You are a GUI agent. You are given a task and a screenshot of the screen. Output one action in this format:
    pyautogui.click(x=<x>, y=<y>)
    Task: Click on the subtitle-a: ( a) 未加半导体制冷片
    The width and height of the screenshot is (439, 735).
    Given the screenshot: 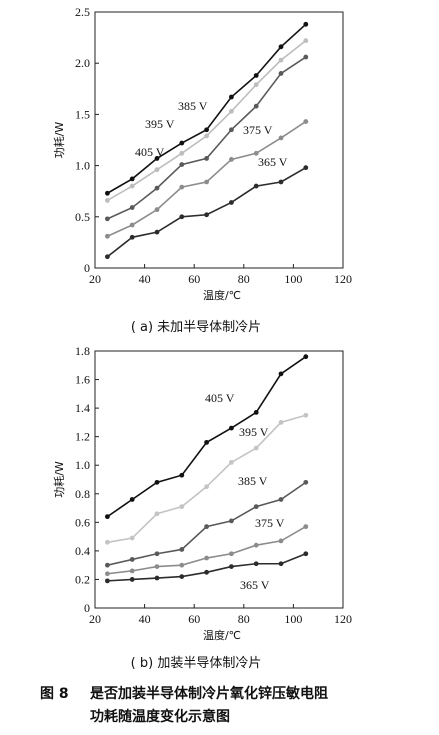 What is the action you would take?
    pyautogui.click(x=196, y=327)
    